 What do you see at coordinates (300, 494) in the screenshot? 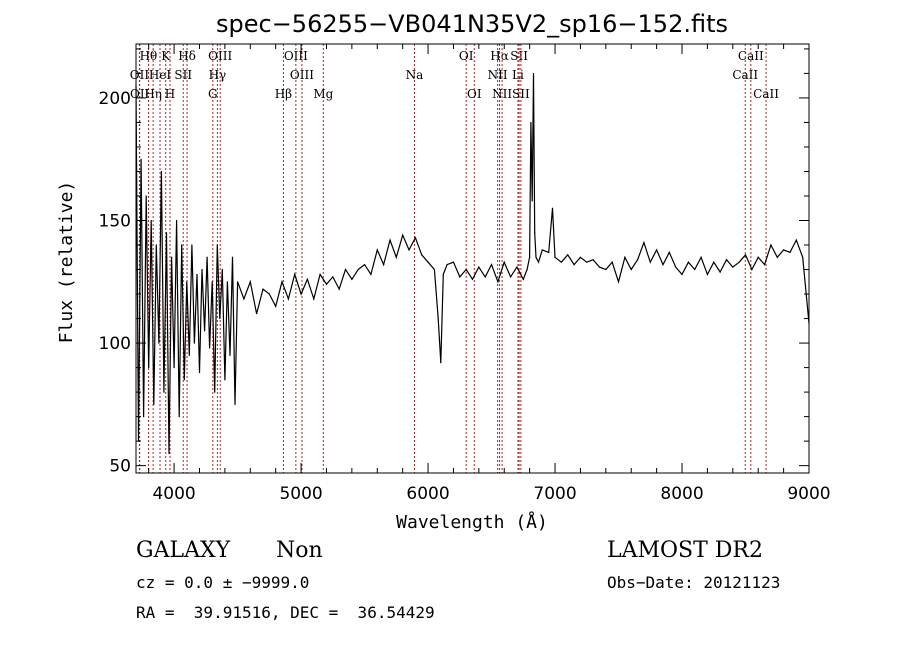
I see `x-tick-label: 5000` at bounding box center [300, 494].